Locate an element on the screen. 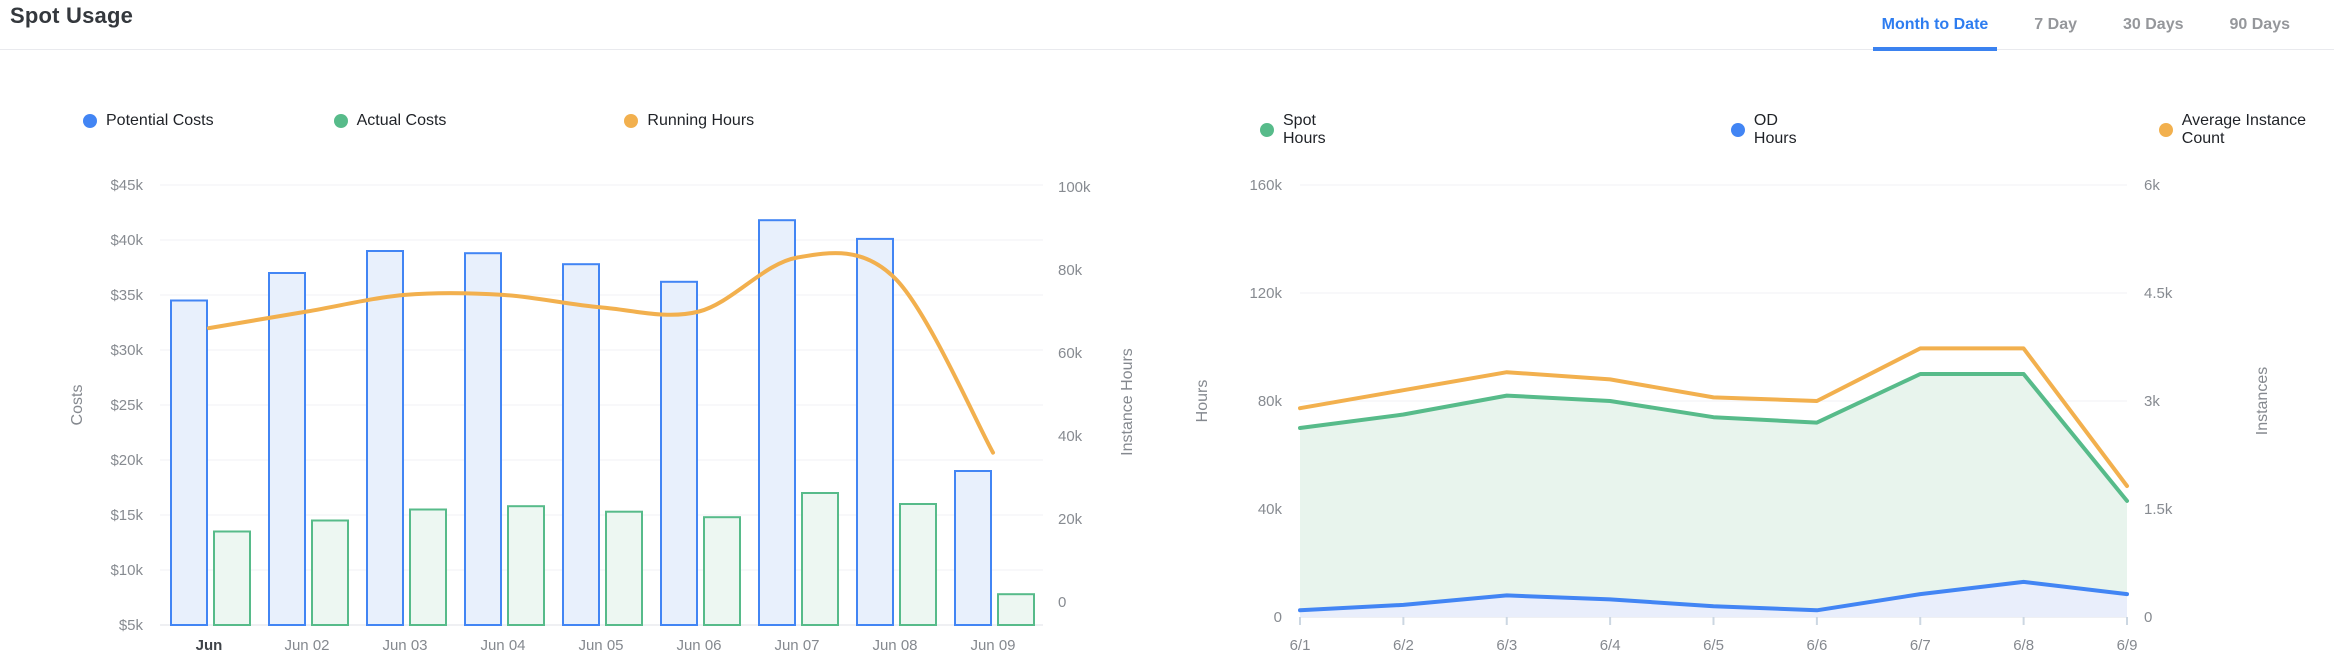 This screenshot has width=2334, height=672. tab-30-days: 30 Days is located at coordinates (2153, 24).